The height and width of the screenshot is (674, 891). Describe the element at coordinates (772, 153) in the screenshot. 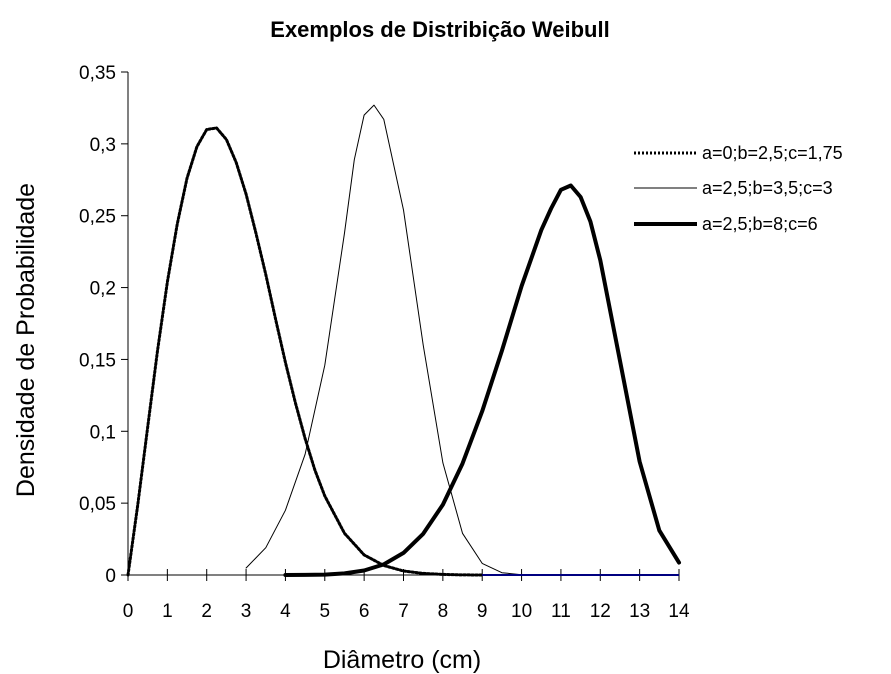

I see `legend-label-1: a=0;b=2,5;c=1,75` at that location.